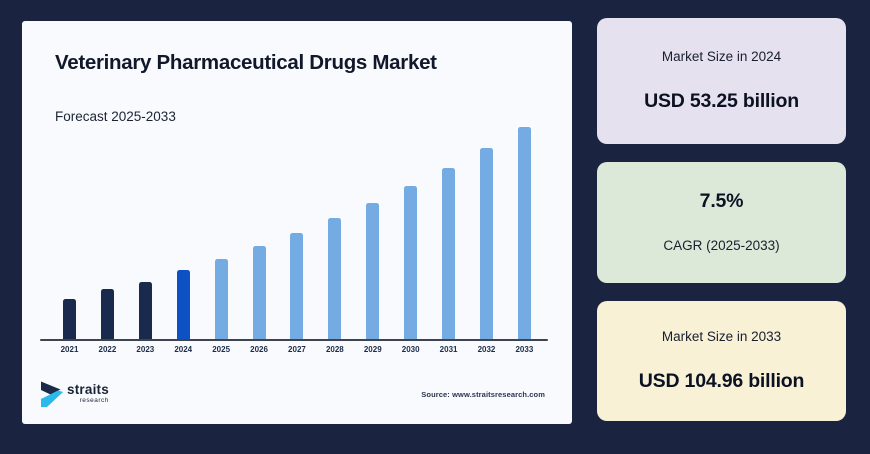  Describe the element at coordinates (221, 349) in the screenshot. I see `x-label-2025: 2025` at that location.